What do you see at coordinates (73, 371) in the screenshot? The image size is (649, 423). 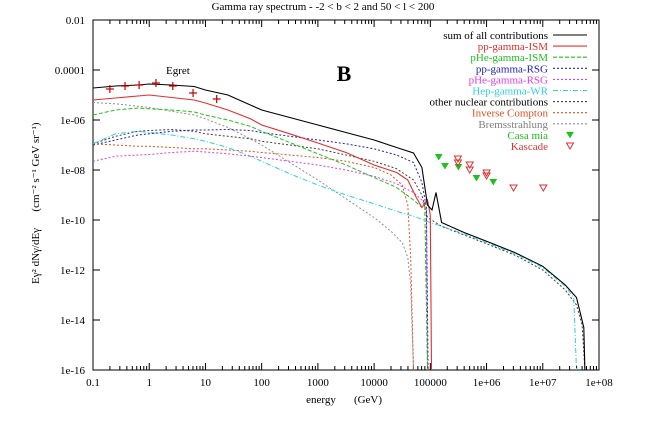 I see `y-tick-label: 1e-16` at bounding box center [73, 371].